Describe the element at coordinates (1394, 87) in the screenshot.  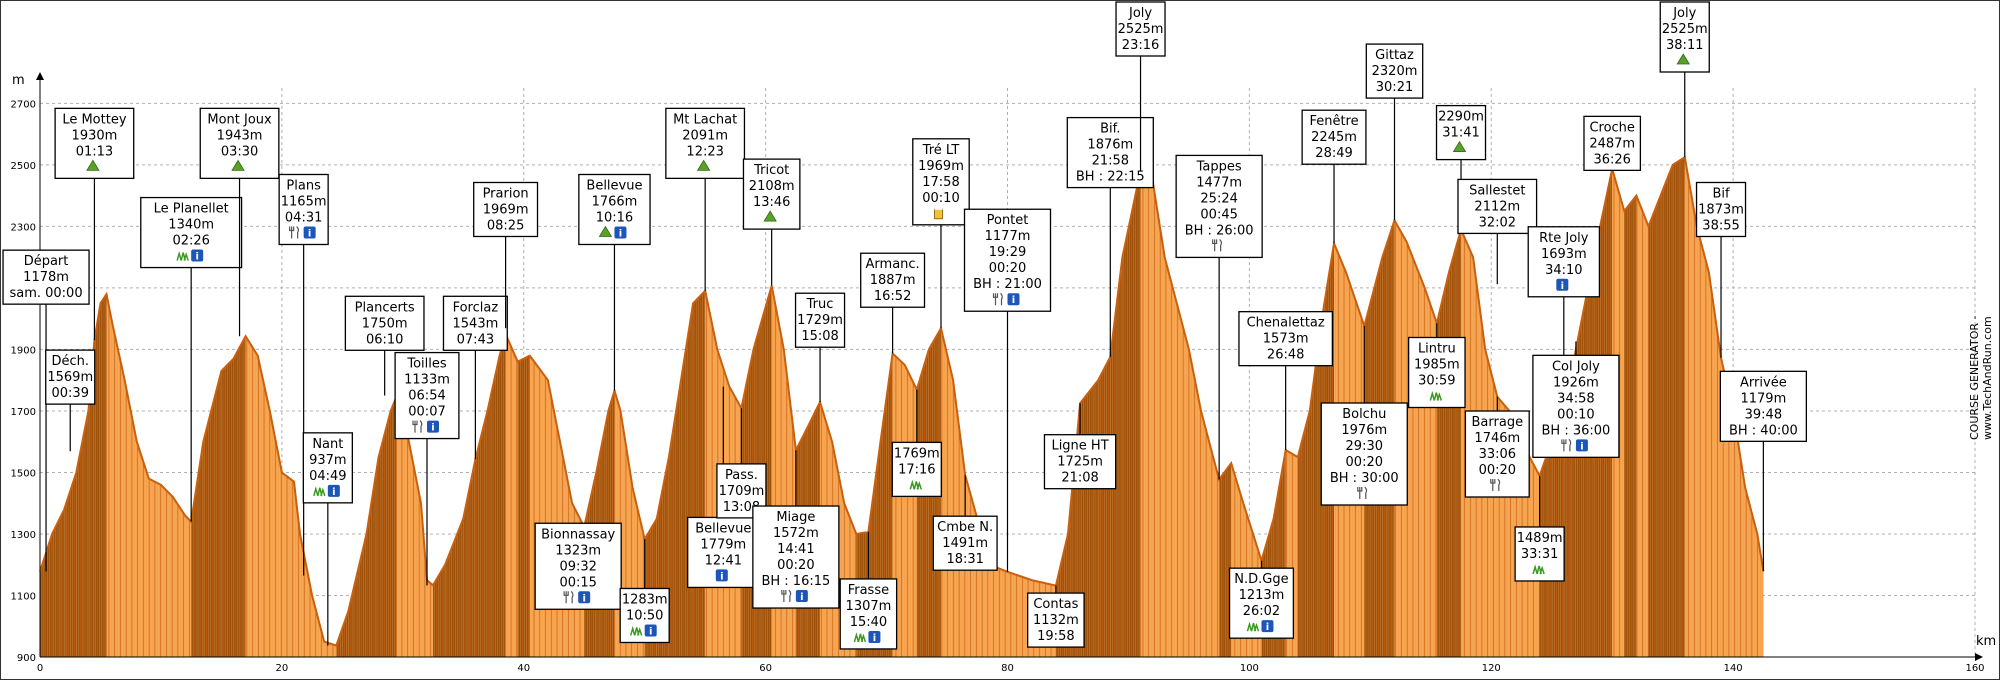
I see `waypoint-label-line: 30:21` at that location.